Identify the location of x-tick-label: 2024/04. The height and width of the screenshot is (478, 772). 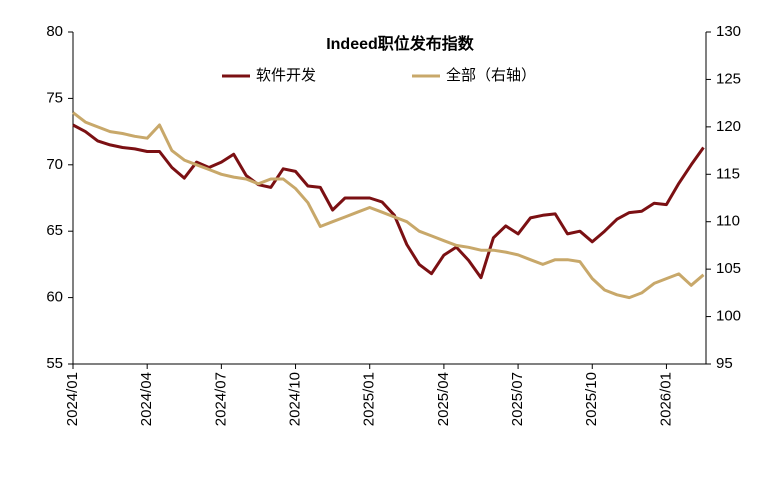
(146, 399).